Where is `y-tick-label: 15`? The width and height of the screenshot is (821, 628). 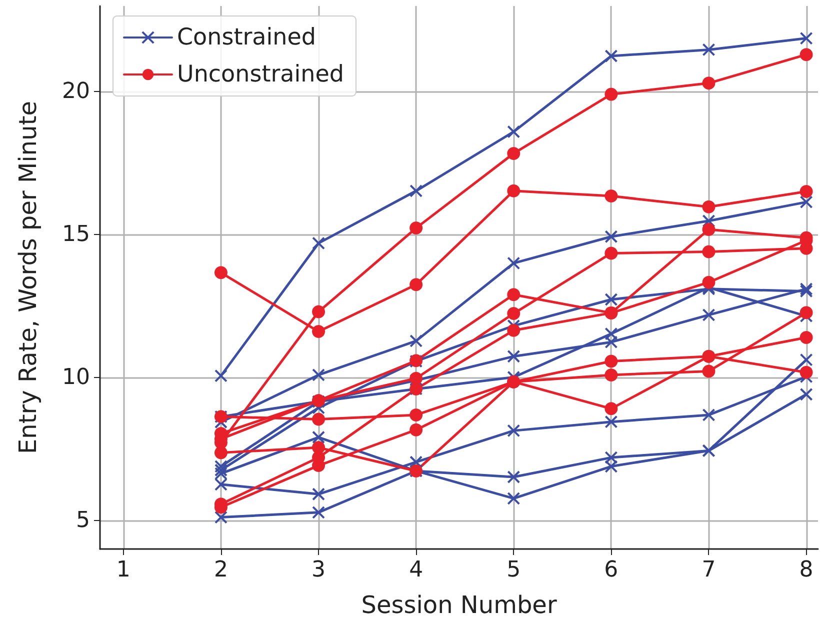 y-tick-label: 15 is located at coordinates (76, 235).